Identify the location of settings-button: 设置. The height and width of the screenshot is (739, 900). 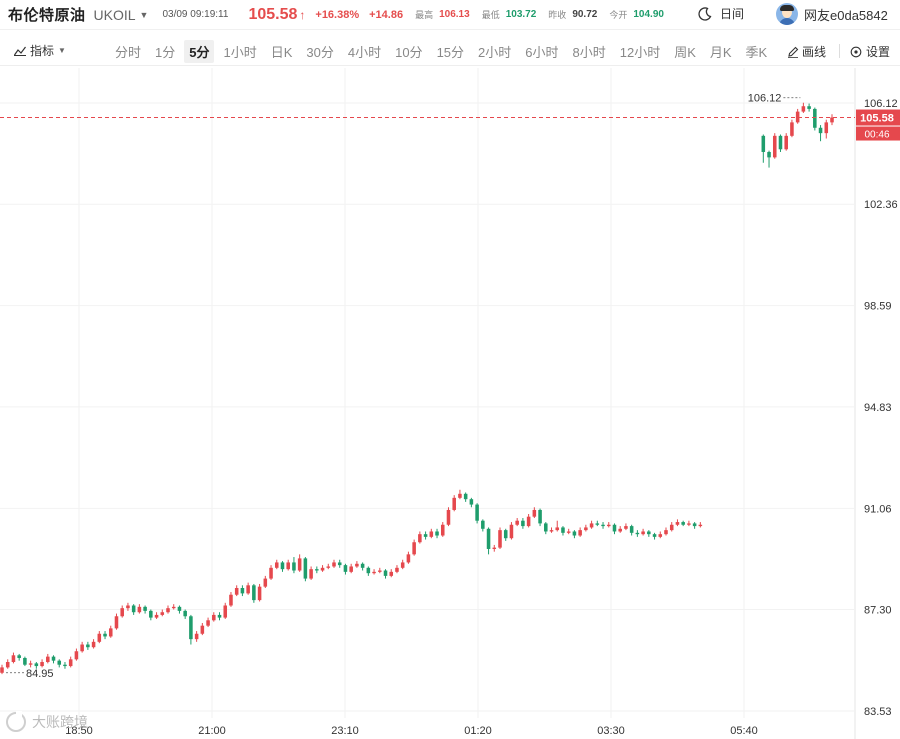
(870, 51).